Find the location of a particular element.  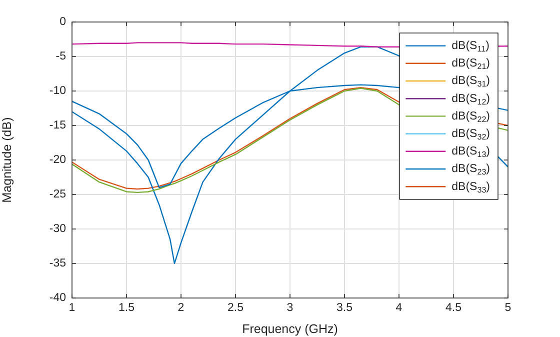

x-tick-label: 4 is located at coordinates (399, 308).